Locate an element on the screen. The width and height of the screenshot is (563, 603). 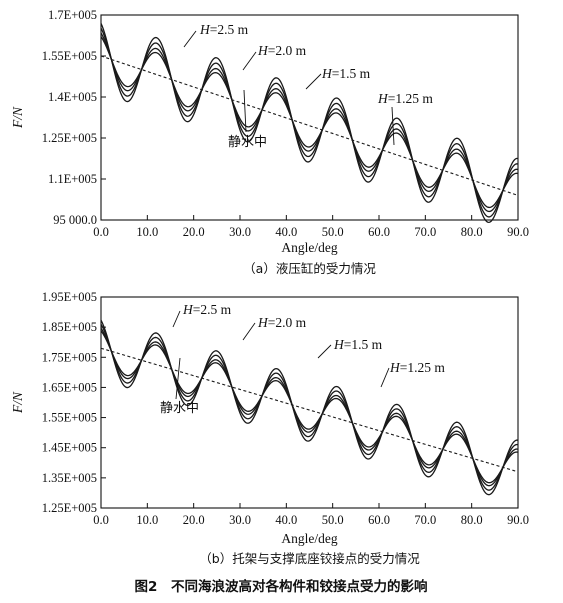
figure-caption: 图2 不同海浪波高对各构件和铰接点受力的影响 is located at coordinates (281, 586).